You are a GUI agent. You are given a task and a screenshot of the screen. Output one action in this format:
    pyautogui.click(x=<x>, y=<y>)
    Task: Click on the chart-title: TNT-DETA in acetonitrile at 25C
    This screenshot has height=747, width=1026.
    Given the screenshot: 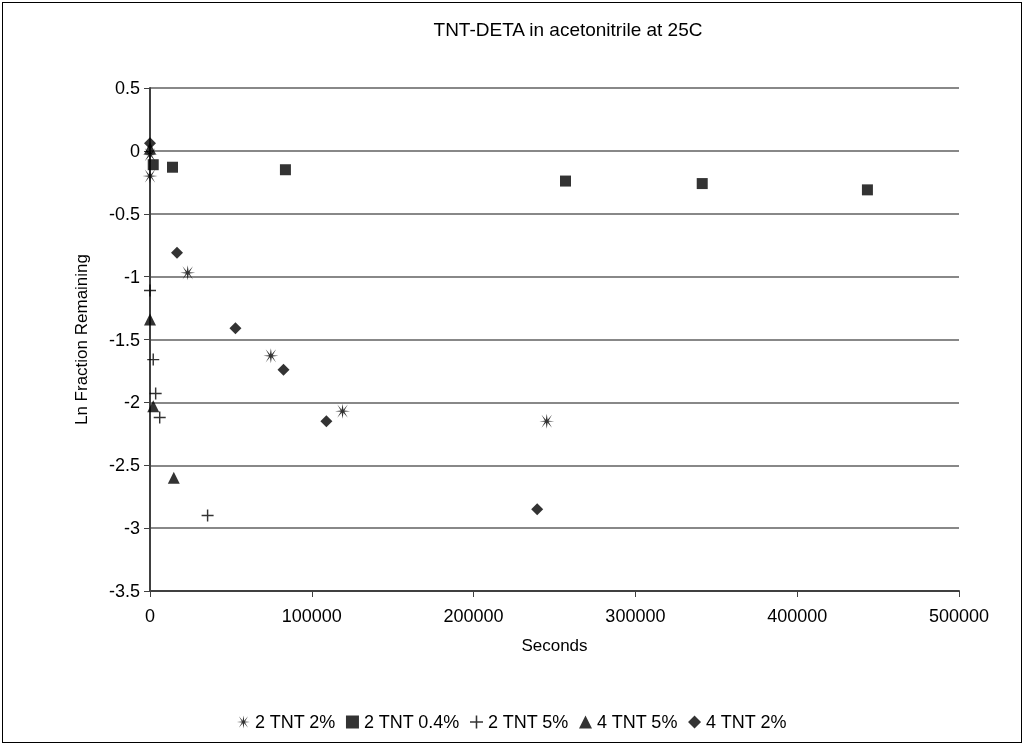 What is the action you would take?
    pyautogui.click(x=568, y=29)
    